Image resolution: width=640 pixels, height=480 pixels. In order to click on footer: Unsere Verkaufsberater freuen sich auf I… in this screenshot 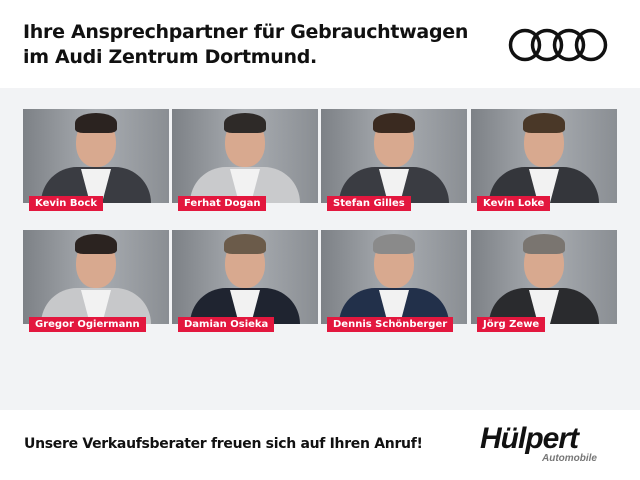, I will do `click(320, 445)`.